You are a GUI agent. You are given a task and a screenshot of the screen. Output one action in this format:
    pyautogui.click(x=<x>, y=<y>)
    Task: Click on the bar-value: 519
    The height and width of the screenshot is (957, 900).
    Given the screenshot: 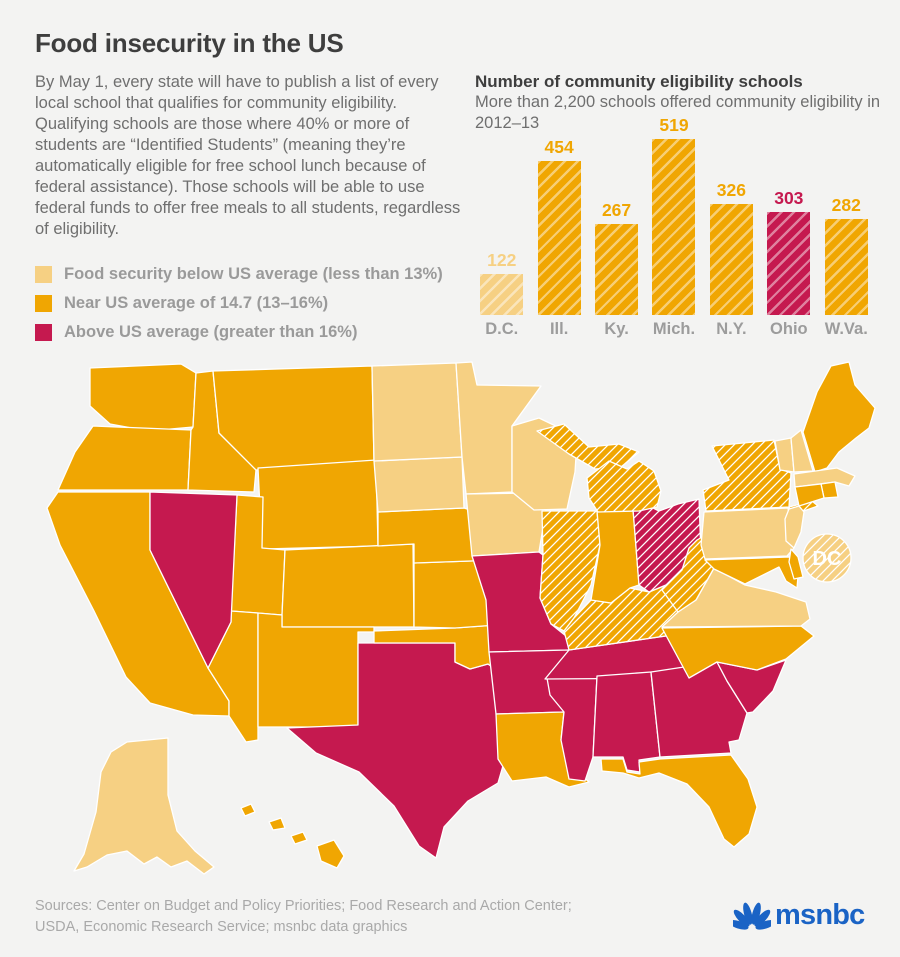 What is the action you would take?
    pyautogui.click(x=674, y=124)
    